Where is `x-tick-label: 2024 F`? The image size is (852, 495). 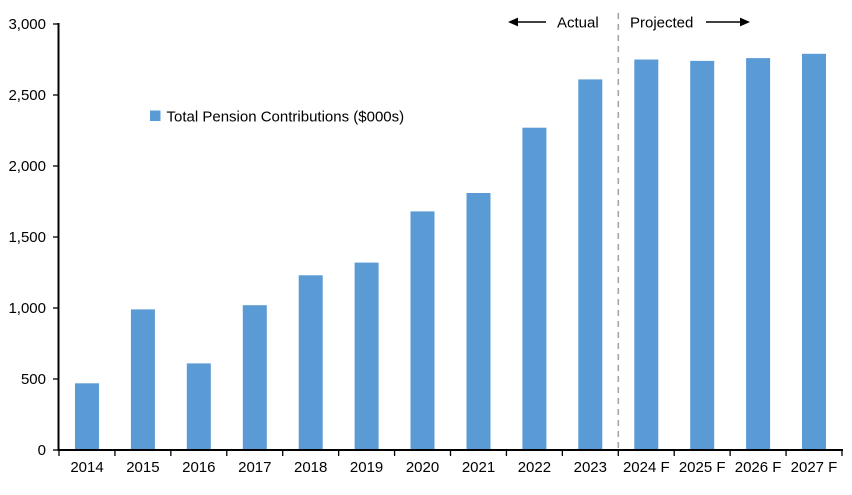
x-tick-label: 2024 F is located at coordinates (646, 467).